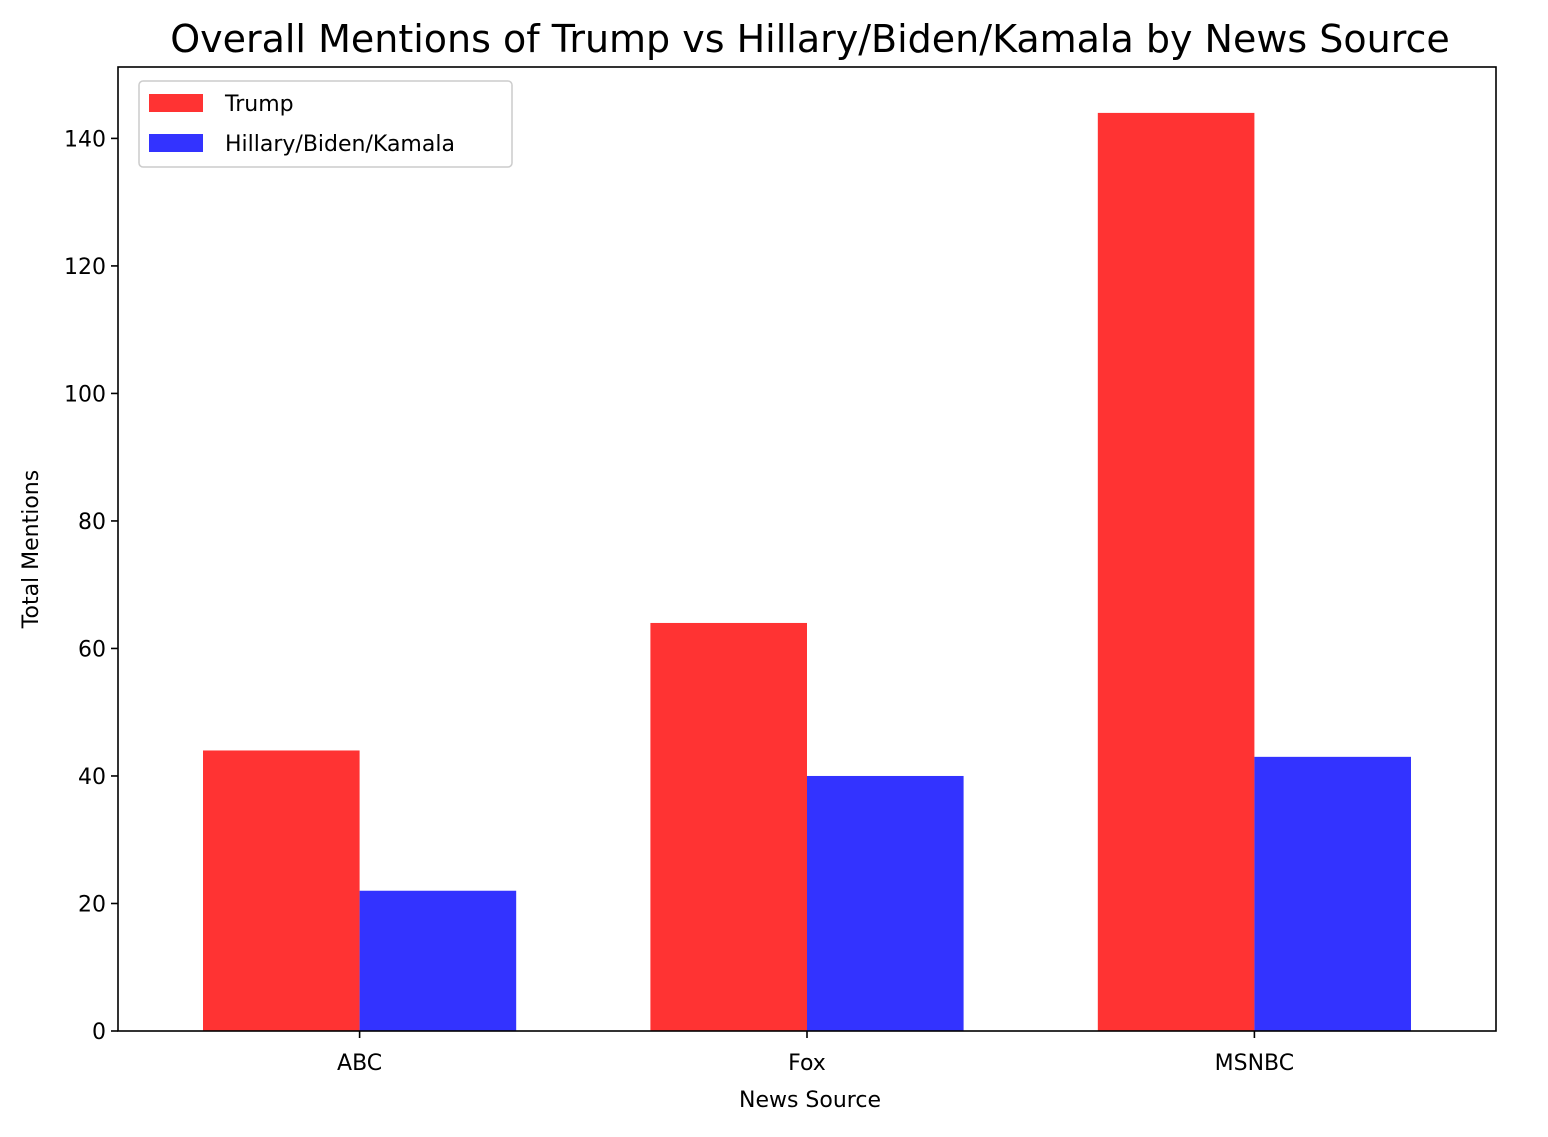  Describe the element at coordinates (340, 144) in the screenshot. I see `legend-label-hillary-biden-kamala: Hillary/Biden/Kamala` at that location.